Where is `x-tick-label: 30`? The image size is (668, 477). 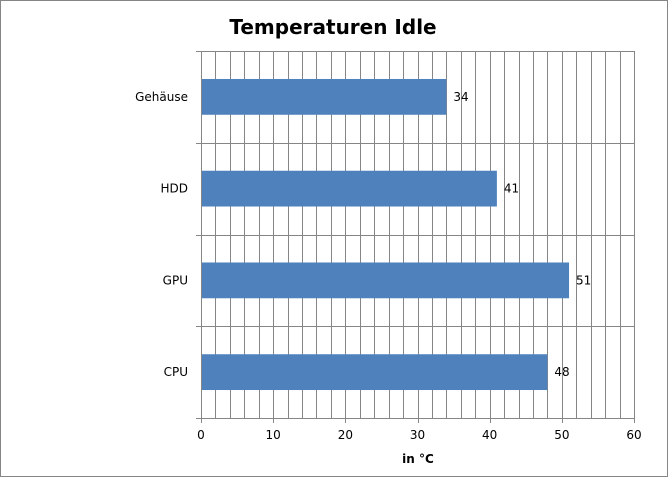 x-tick-label: 30 is located at coordinates (417, 435).